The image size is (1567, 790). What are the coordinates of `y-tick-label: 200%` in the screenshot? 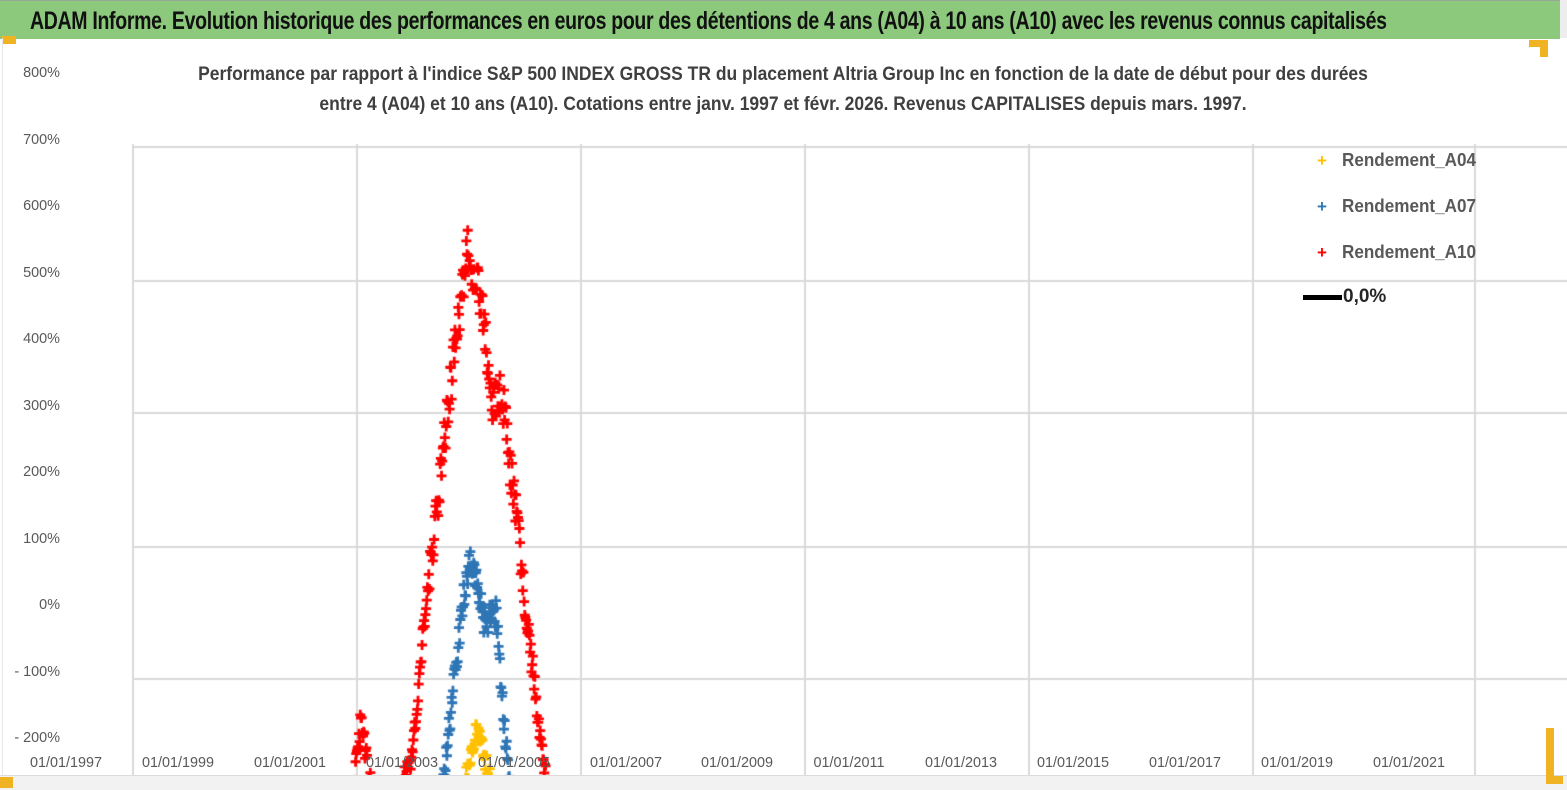 It's located at (41, 471).